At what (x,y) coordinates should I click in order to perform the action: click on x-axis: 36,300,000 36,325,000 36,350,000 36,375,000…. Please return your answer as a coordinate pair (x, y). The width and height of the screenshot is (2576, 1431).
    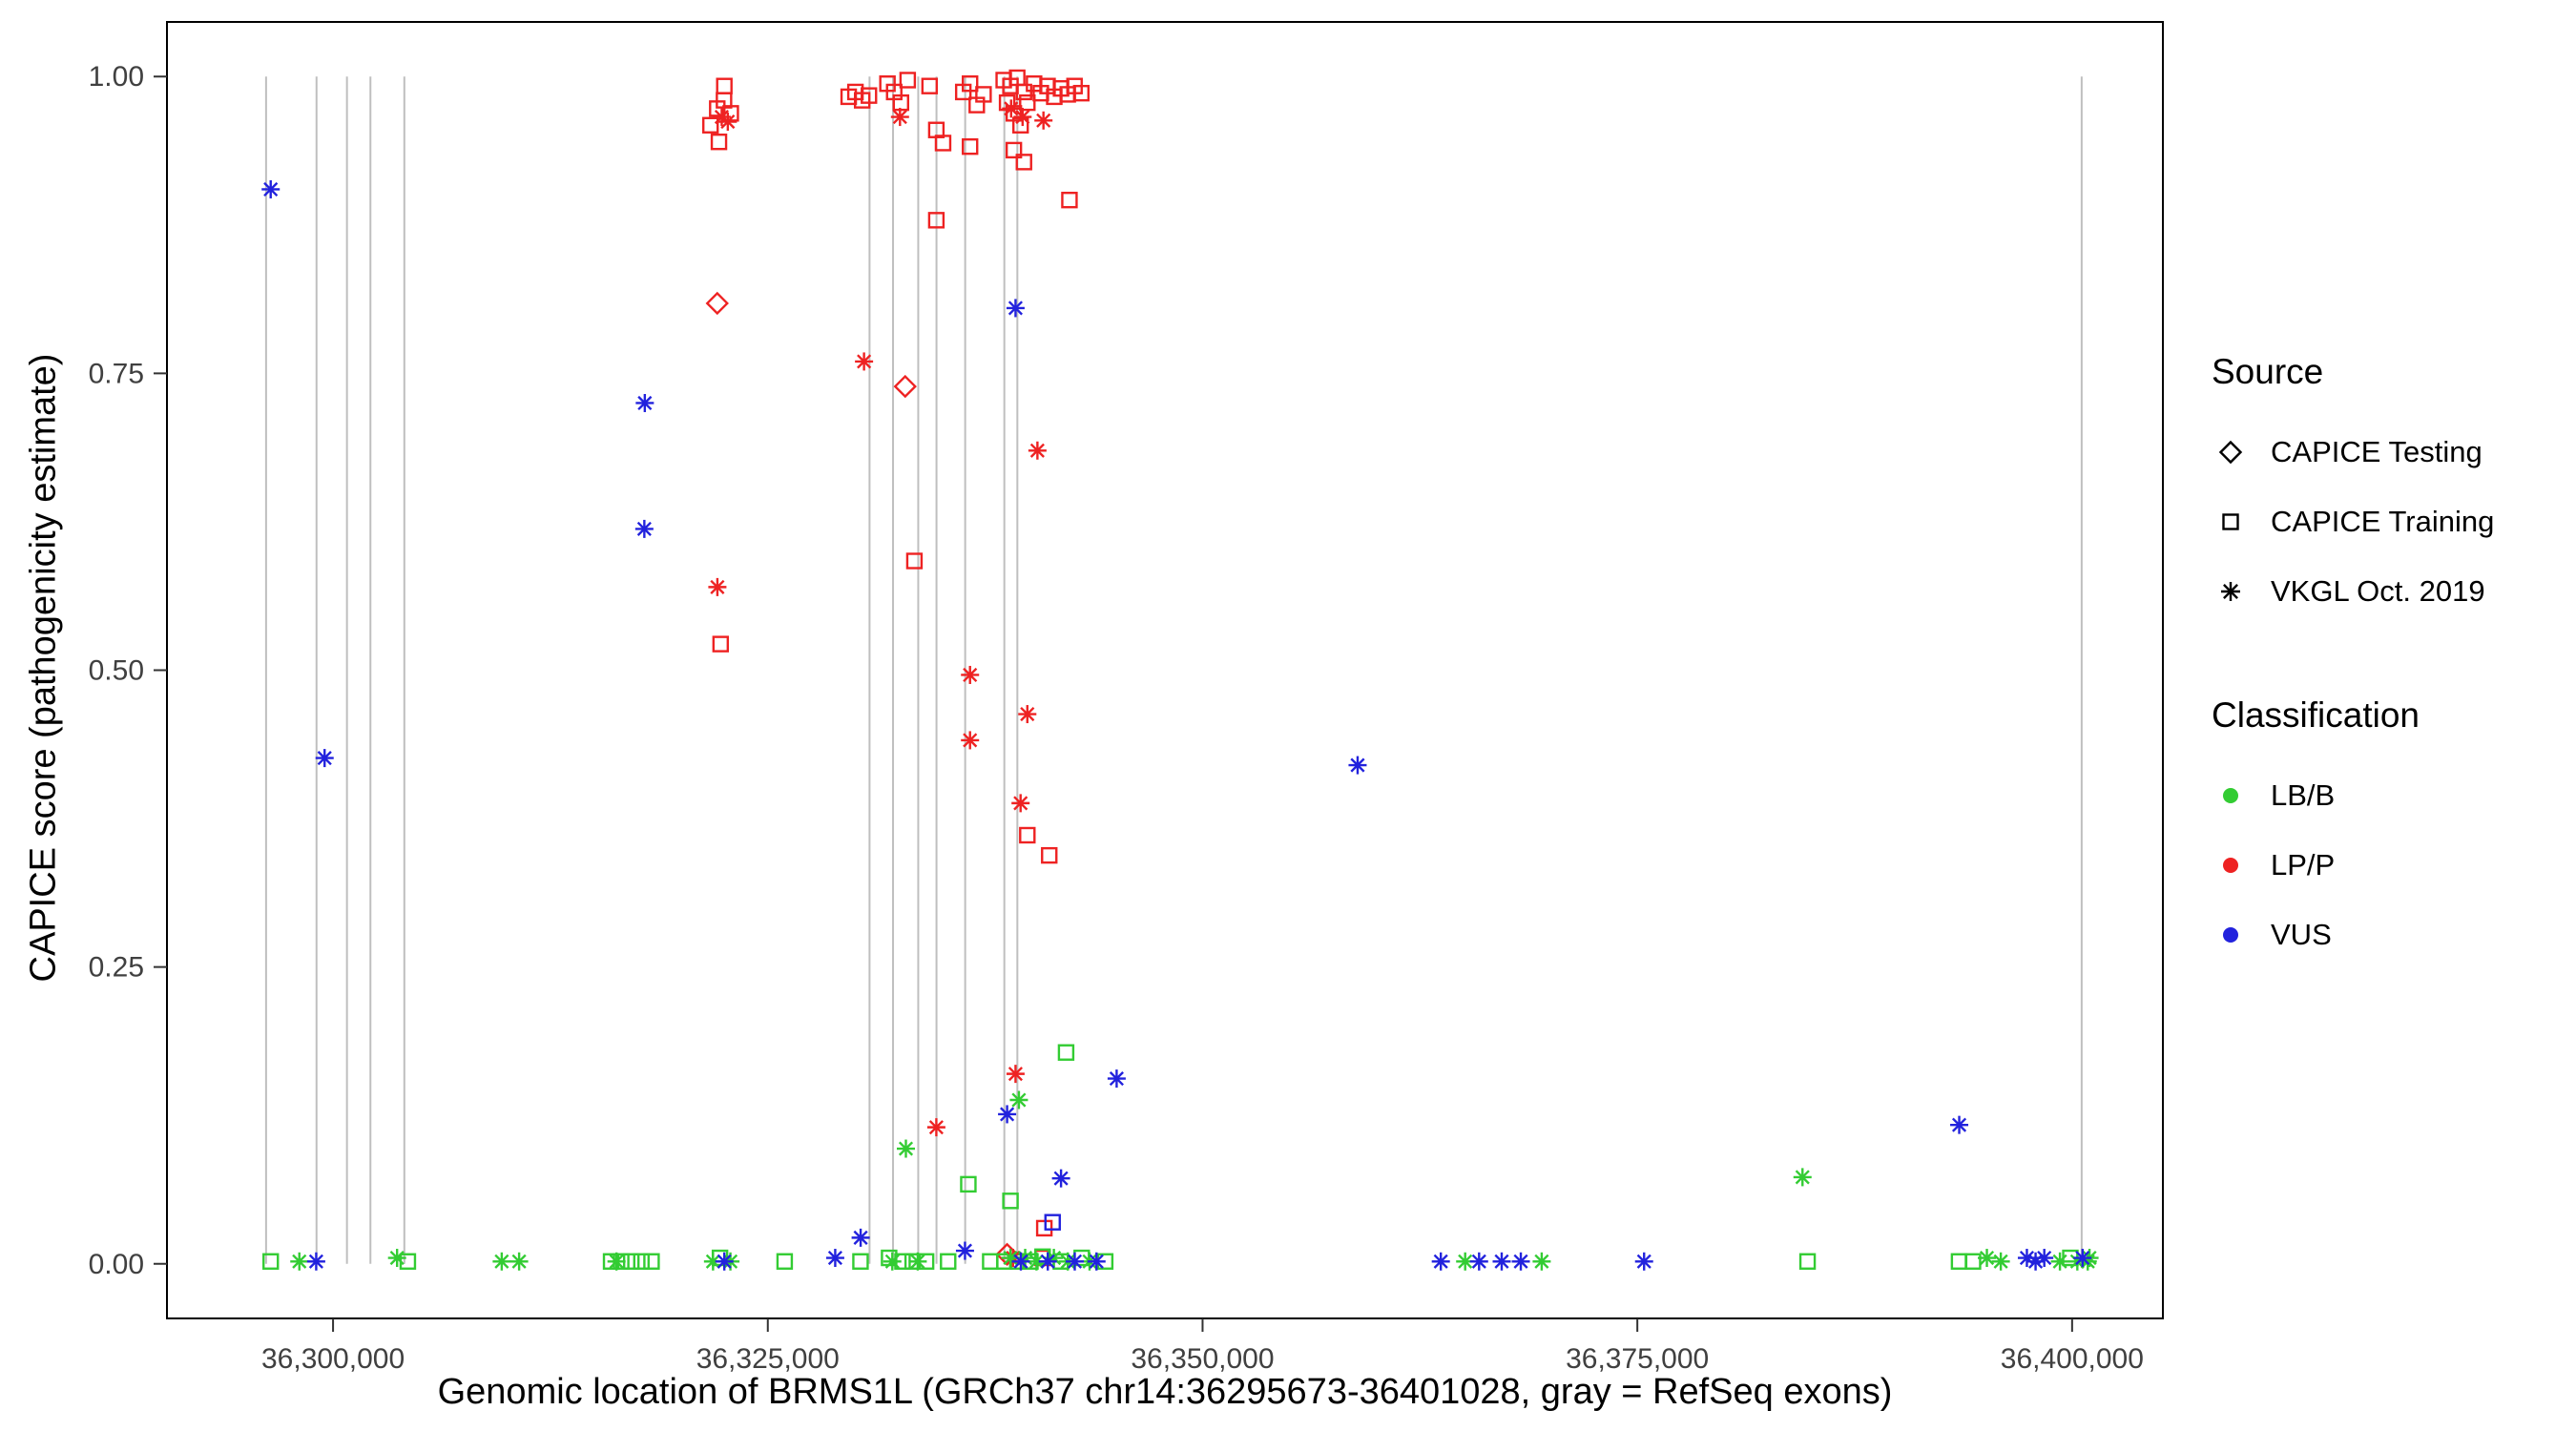
    Looking at the image, I should click on (1202, 1346).